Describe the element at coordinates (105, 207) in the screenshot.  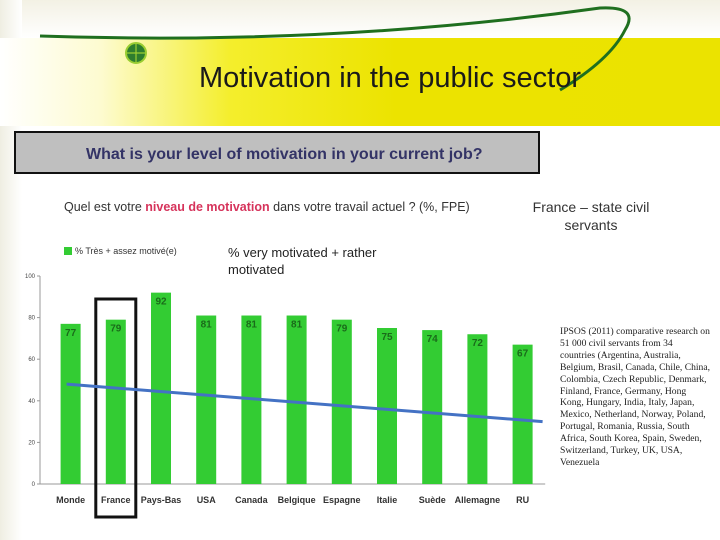
I see `chart-title-prefix: Quel est votre` at that location.